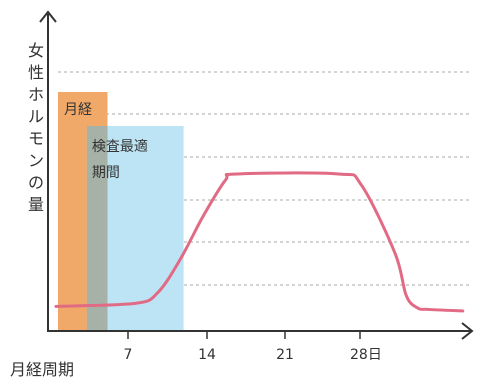 Image resolution: width=477 pixels, height=383 pixels. What do you see at coordinates (97, 228) in the screenshot?
I see `band-overlap` at bounding box center [97, 228].